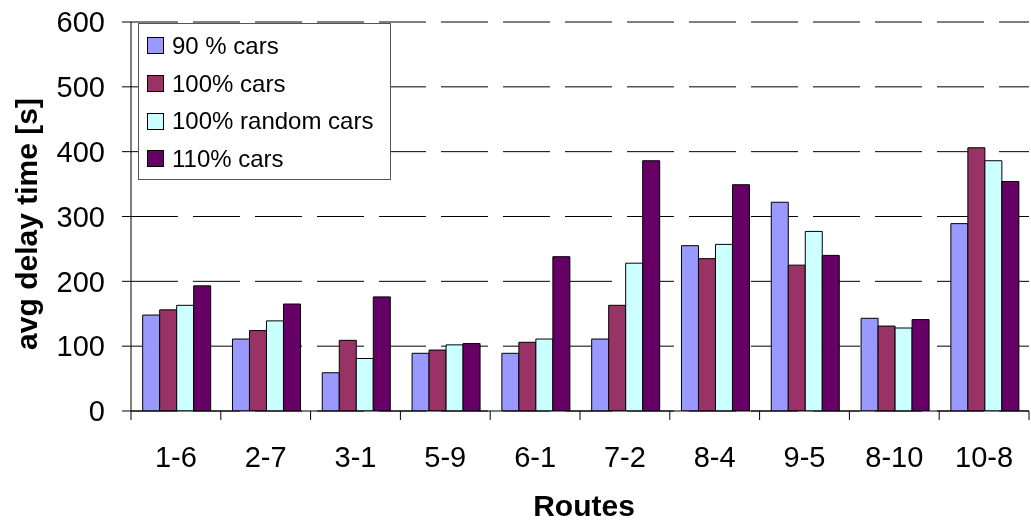 The height and width of the screenshot is (520, 1031). Describe the element at coordinates (584, 504) in the screenshot. I see `x-axis-title: Routes` at that location.